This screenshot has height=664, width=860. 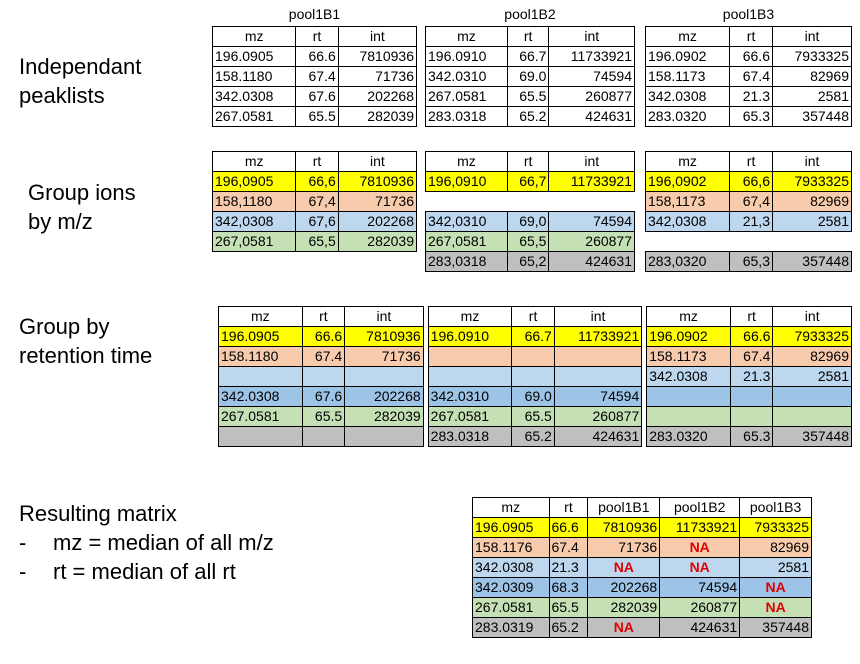 I want to click on table-row: 158.1180 67.4 71736 158.1173 67.4 82969, so click(x=535, y=356).